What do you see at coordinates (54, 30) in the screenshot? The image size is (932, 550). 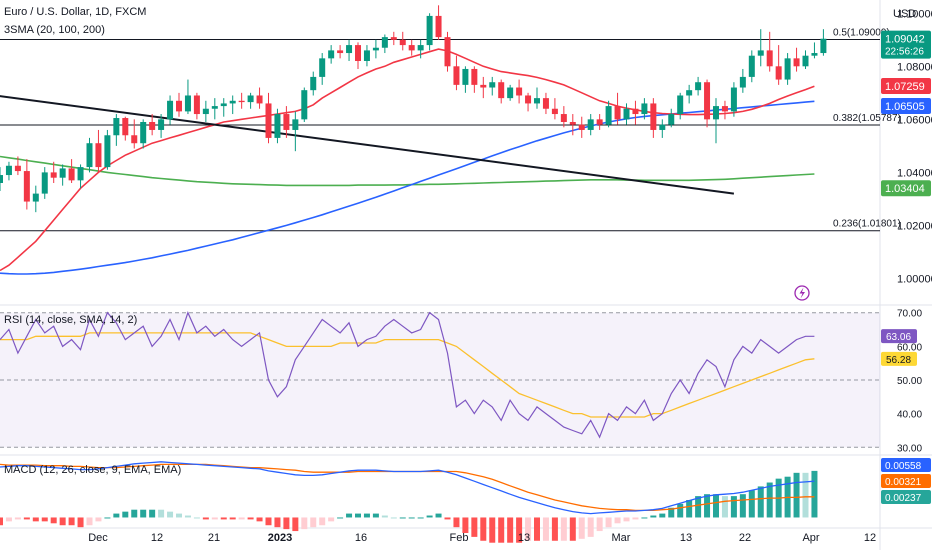 I see `sma-legend: 3SMA (20, 100, 200)` at bounding box center [54, 30].